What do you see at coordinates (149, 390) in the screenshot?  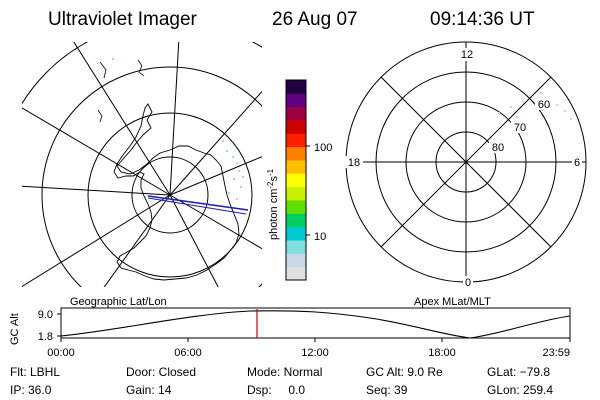 I see `info-gain: Gain: 14` at bounding box center [149, 390].